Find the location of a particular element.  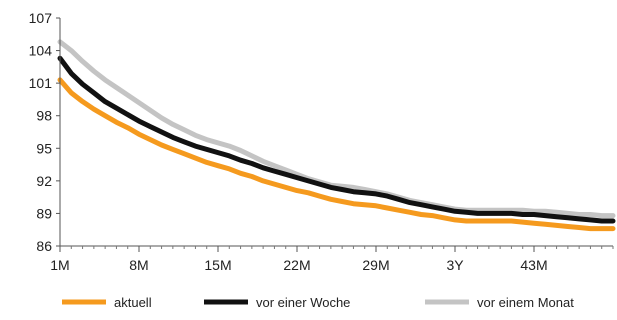

legend-label-2: vor einem Monat is located at coordinates (525, 302).